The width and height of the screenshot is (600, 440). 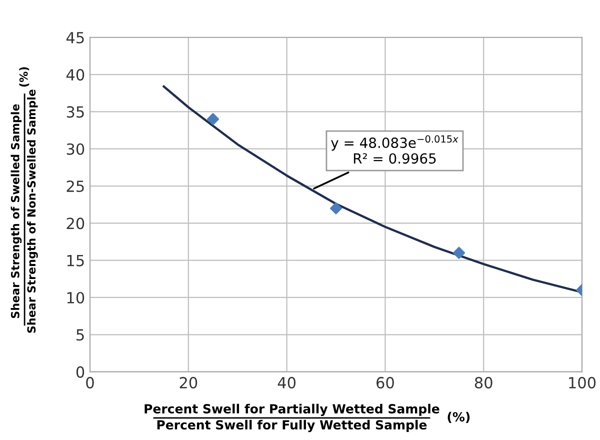 What do you see at coordinates (287, 382) in the screenshot?
I see `x-tick-label: 40` at bounding box center [287, 382].